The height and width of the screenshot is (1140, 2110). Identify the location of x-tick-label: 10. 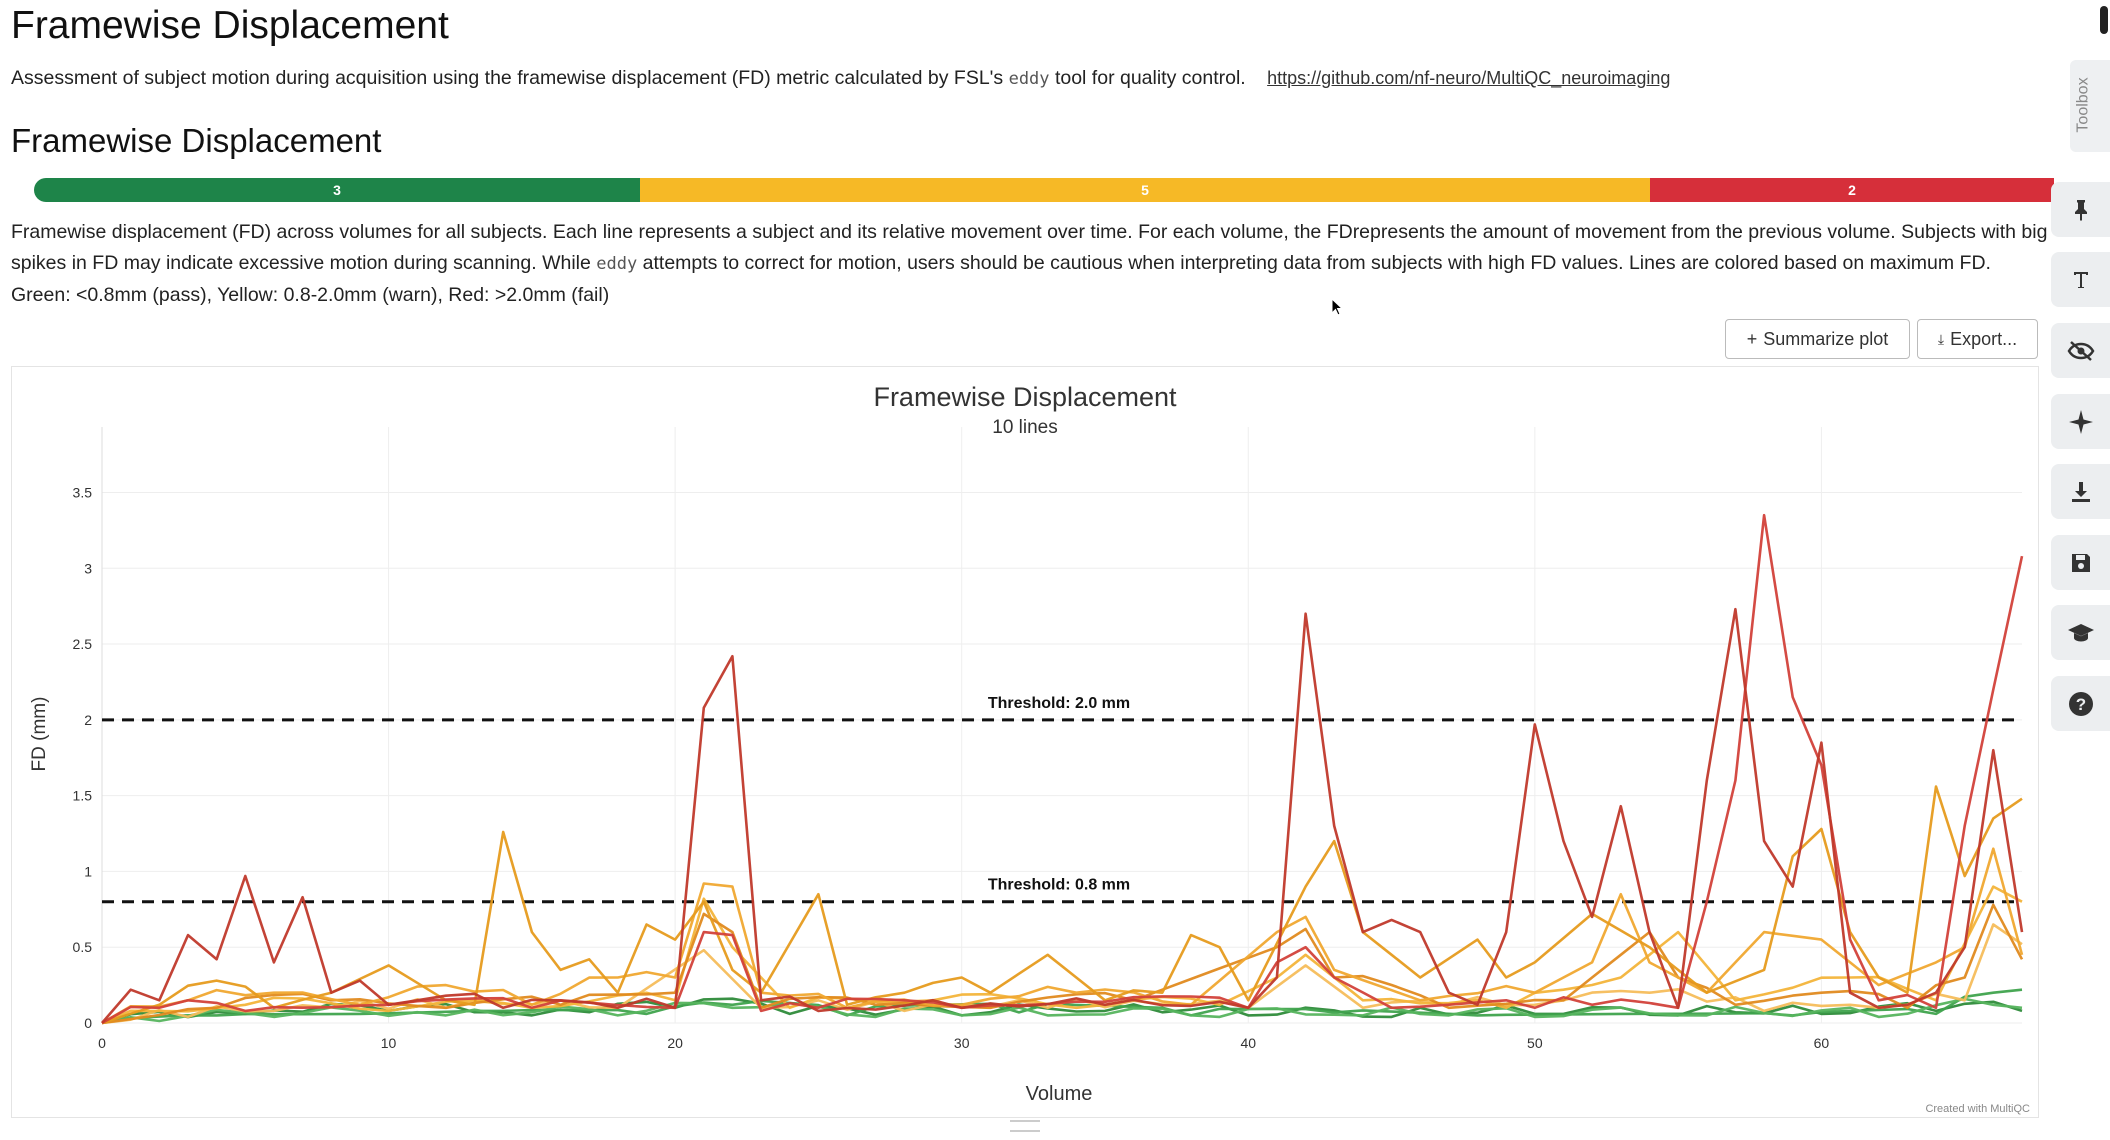
(389, 1043).